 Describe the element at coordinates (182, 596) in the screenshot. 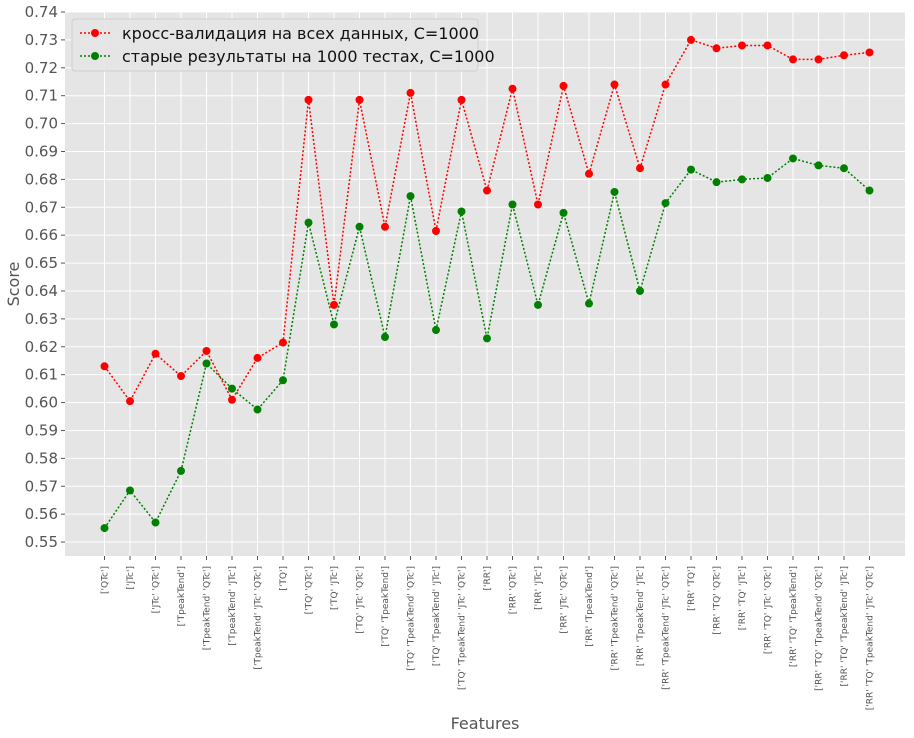

I see `x-tick-label: ['TpeakTend']` at that location.